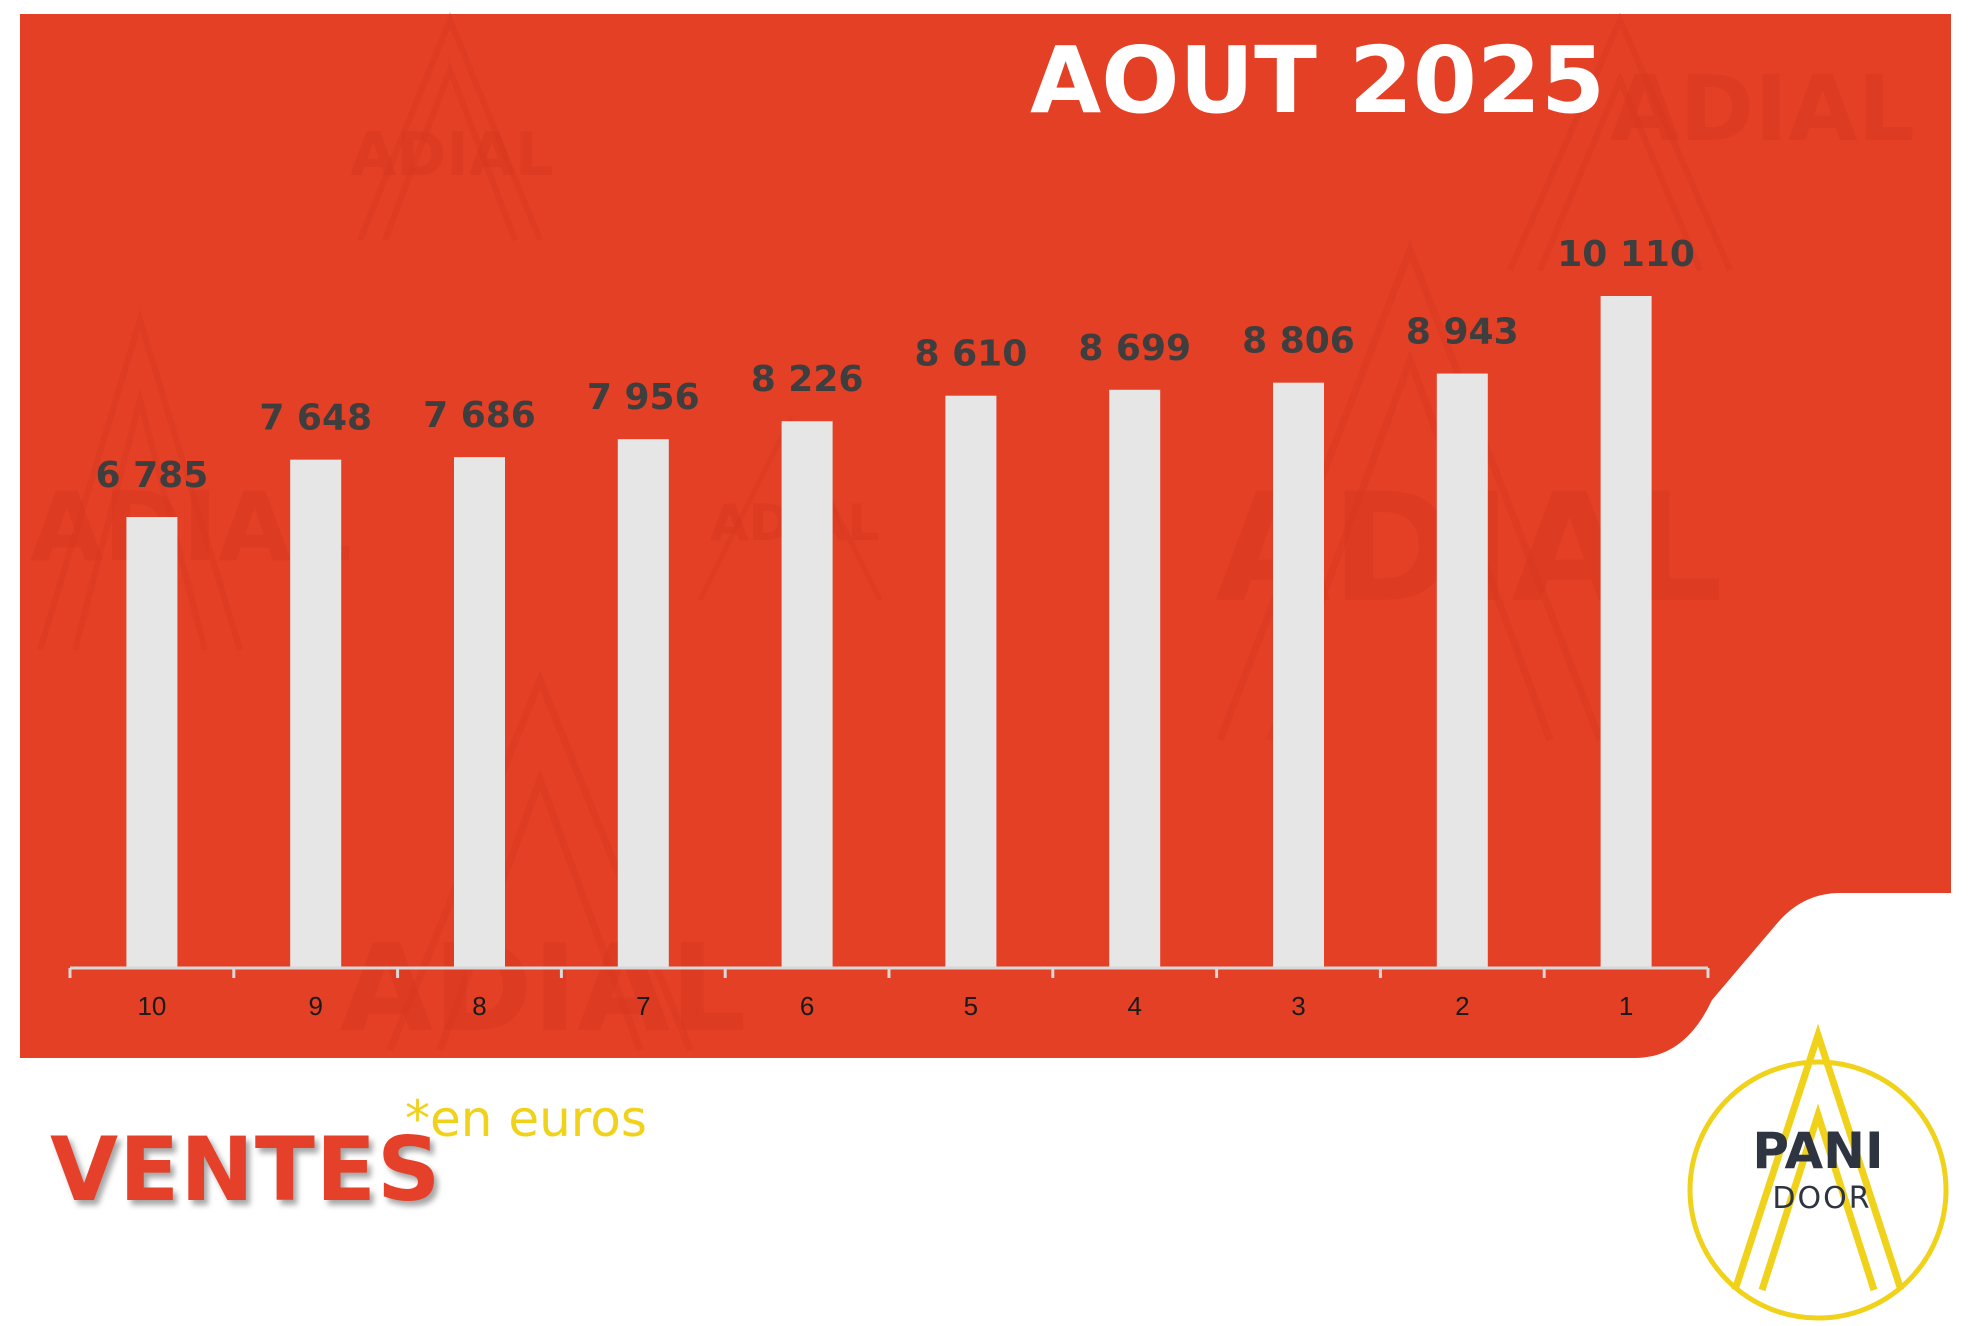 The height and width of the screenshot is (1326, 1969). I want to click on logo-a-shape, so click(1818, 1157).